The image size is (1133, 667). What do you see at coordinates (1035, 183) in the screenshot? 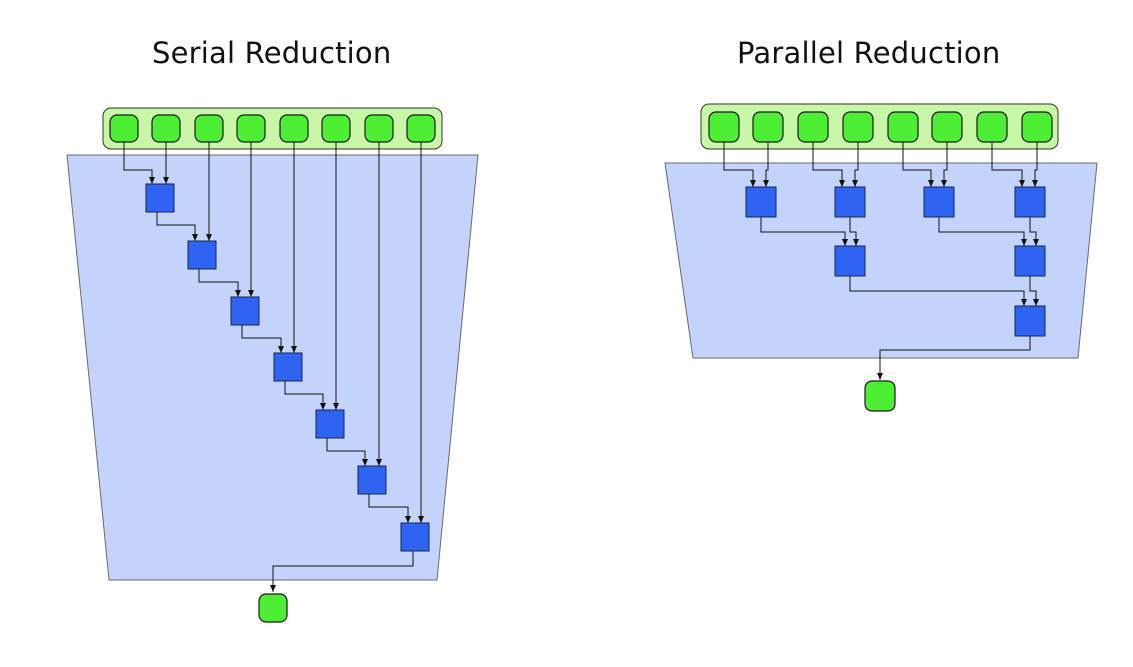
I see `parallel-wire-input-8-arrowhead` at bounding box center [1035, 183].